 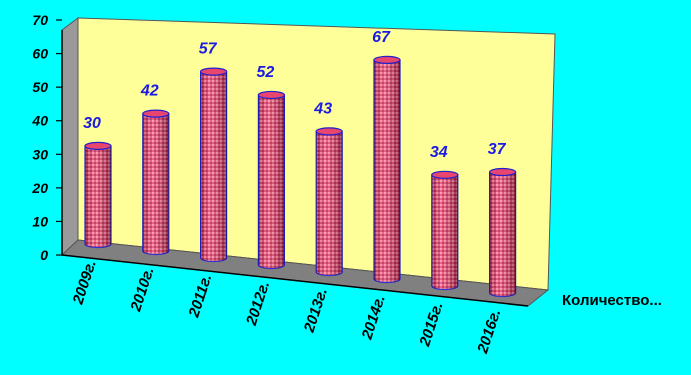 I want to click on x-axis-line, so click(x=295, y=280).